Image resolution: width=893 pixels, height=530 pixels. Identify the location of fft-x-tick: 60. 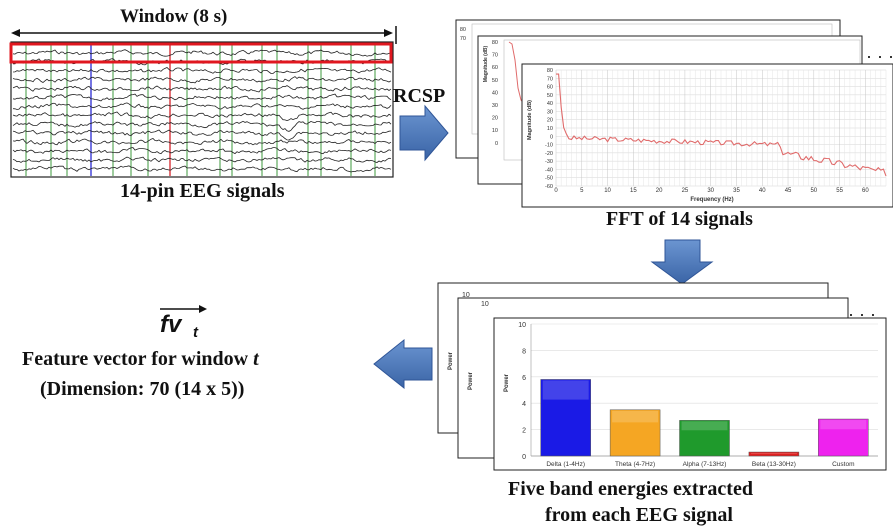
(865, 191).